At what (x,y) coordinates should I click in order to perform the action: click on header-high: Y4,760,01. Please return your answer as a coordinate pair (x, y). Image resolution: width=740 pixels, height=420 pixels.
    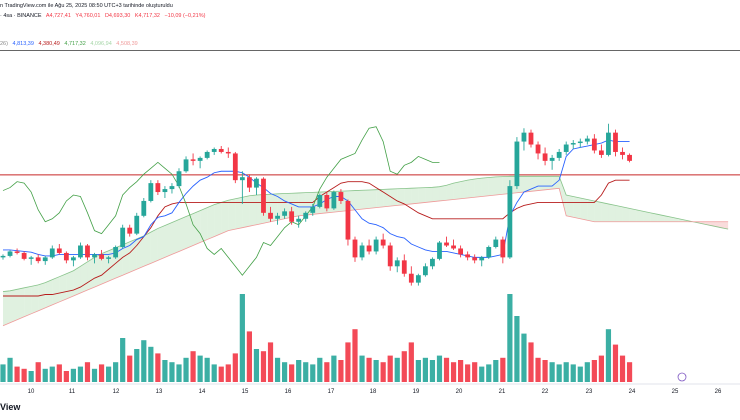
    Looking at the image, I should click on (88, 16).